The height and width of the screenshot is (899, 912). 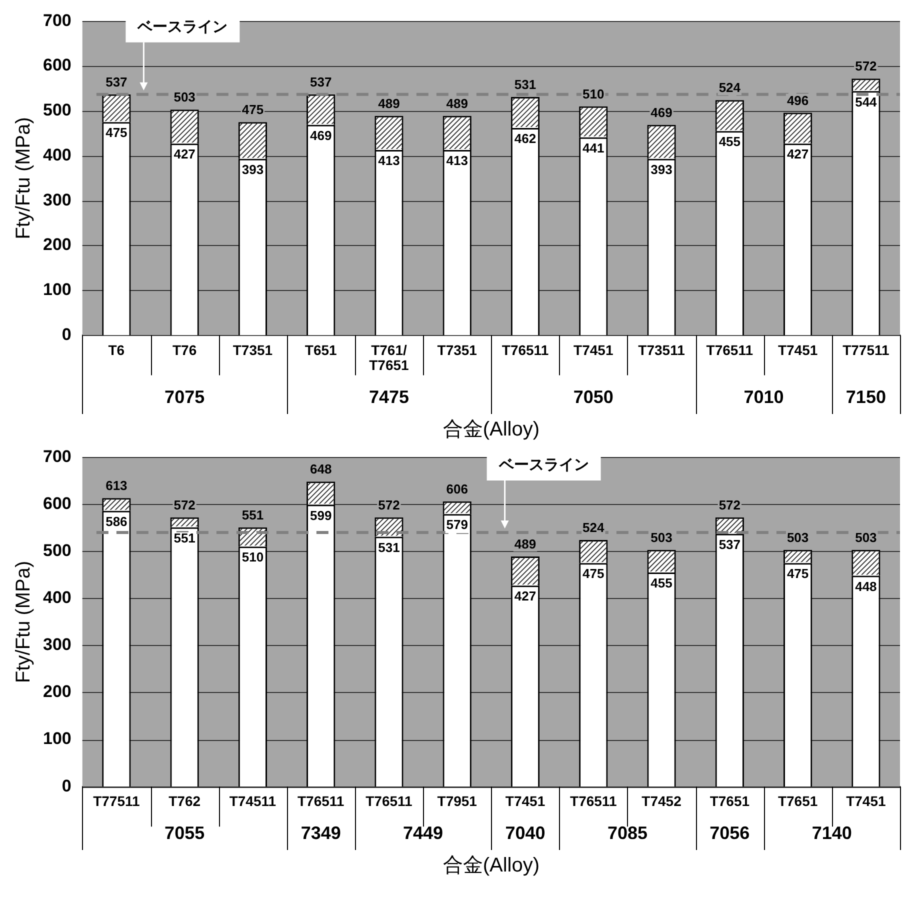 What do you see at coordinates (593, 94) in the screenshot?
I see `total-label: 510` at bounding box center [593, 94].